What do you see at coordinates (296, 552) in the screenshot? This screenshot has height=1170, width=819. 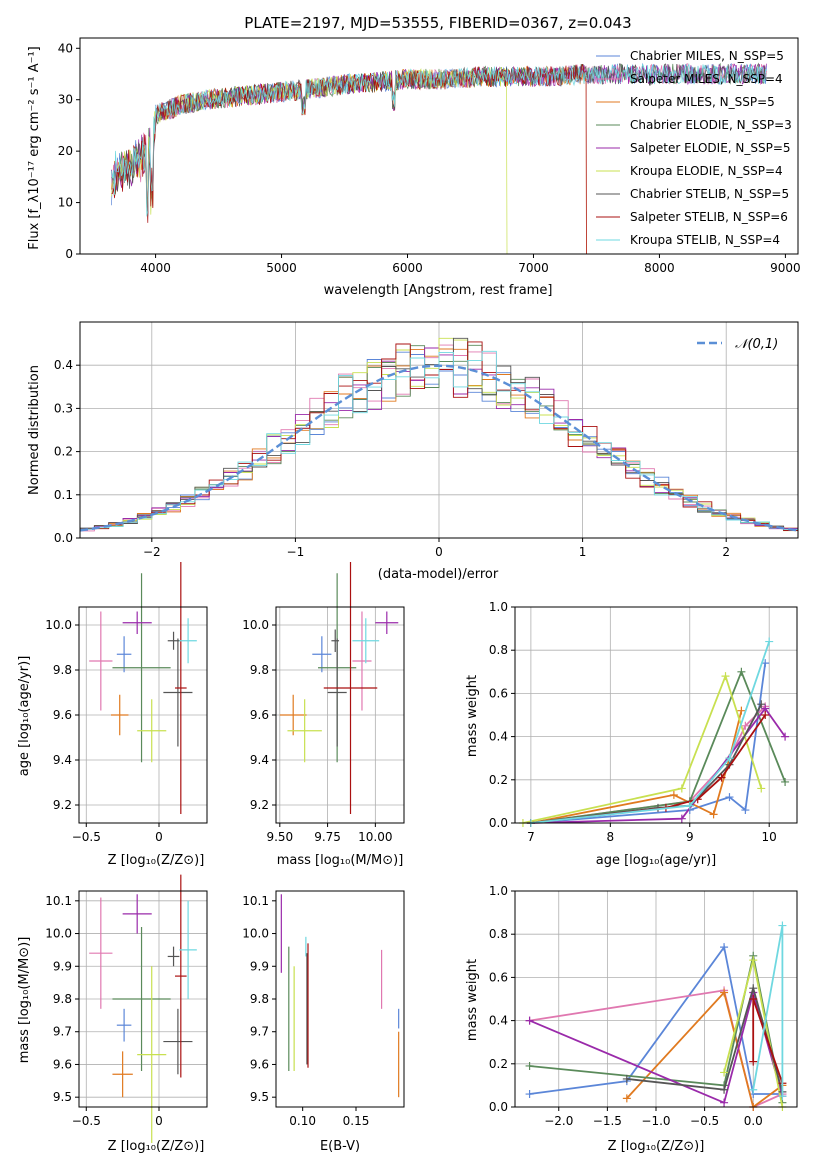 I see `x-tick-label: −1` at bounding box center [296, 552].